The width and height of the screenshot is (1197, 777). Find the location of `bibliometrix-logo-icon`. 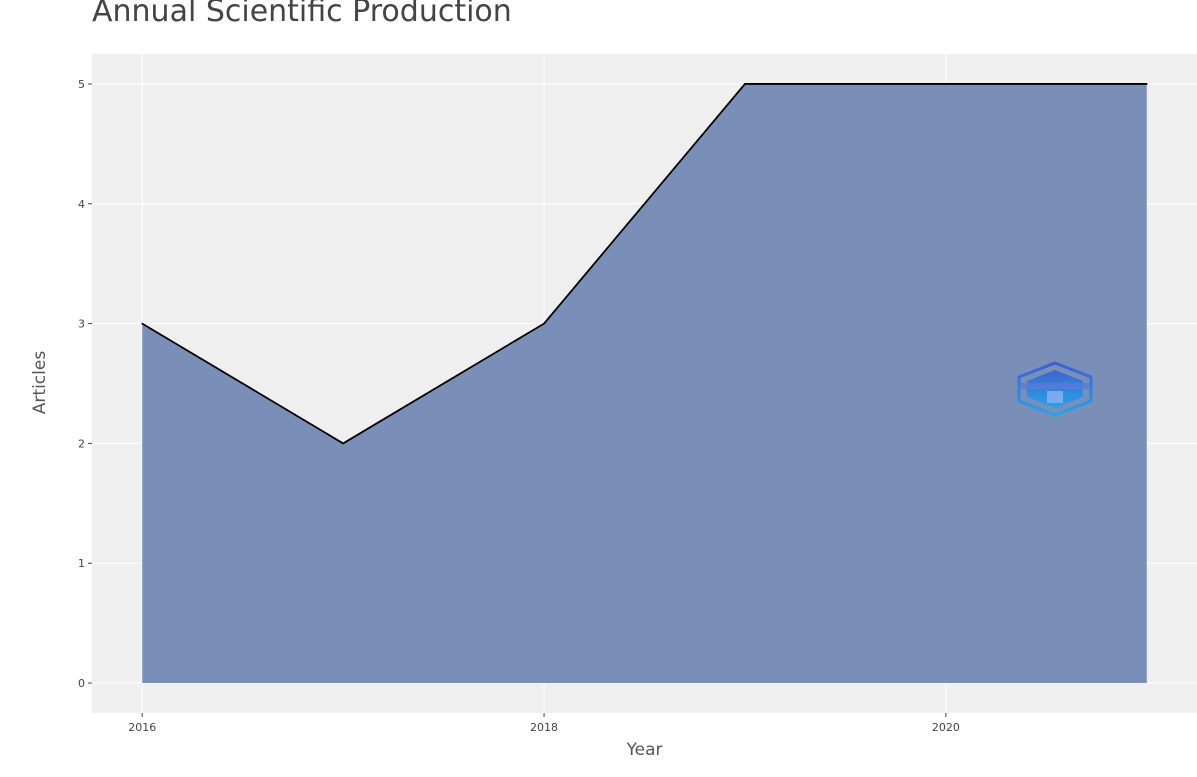

bibliometrix-logo-icon is located at coordinates (1055, 389).